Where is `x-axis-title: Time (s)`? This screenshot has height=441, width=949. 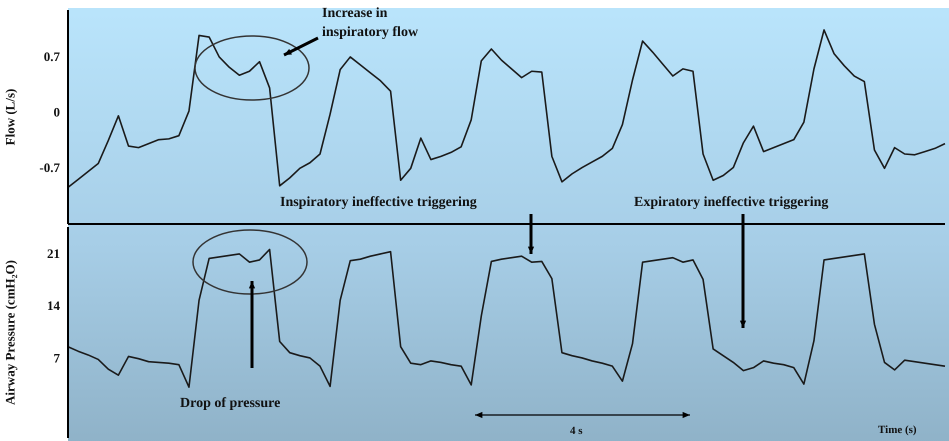
x-axis-title: Time (s) is located at coordinates (897, 430).